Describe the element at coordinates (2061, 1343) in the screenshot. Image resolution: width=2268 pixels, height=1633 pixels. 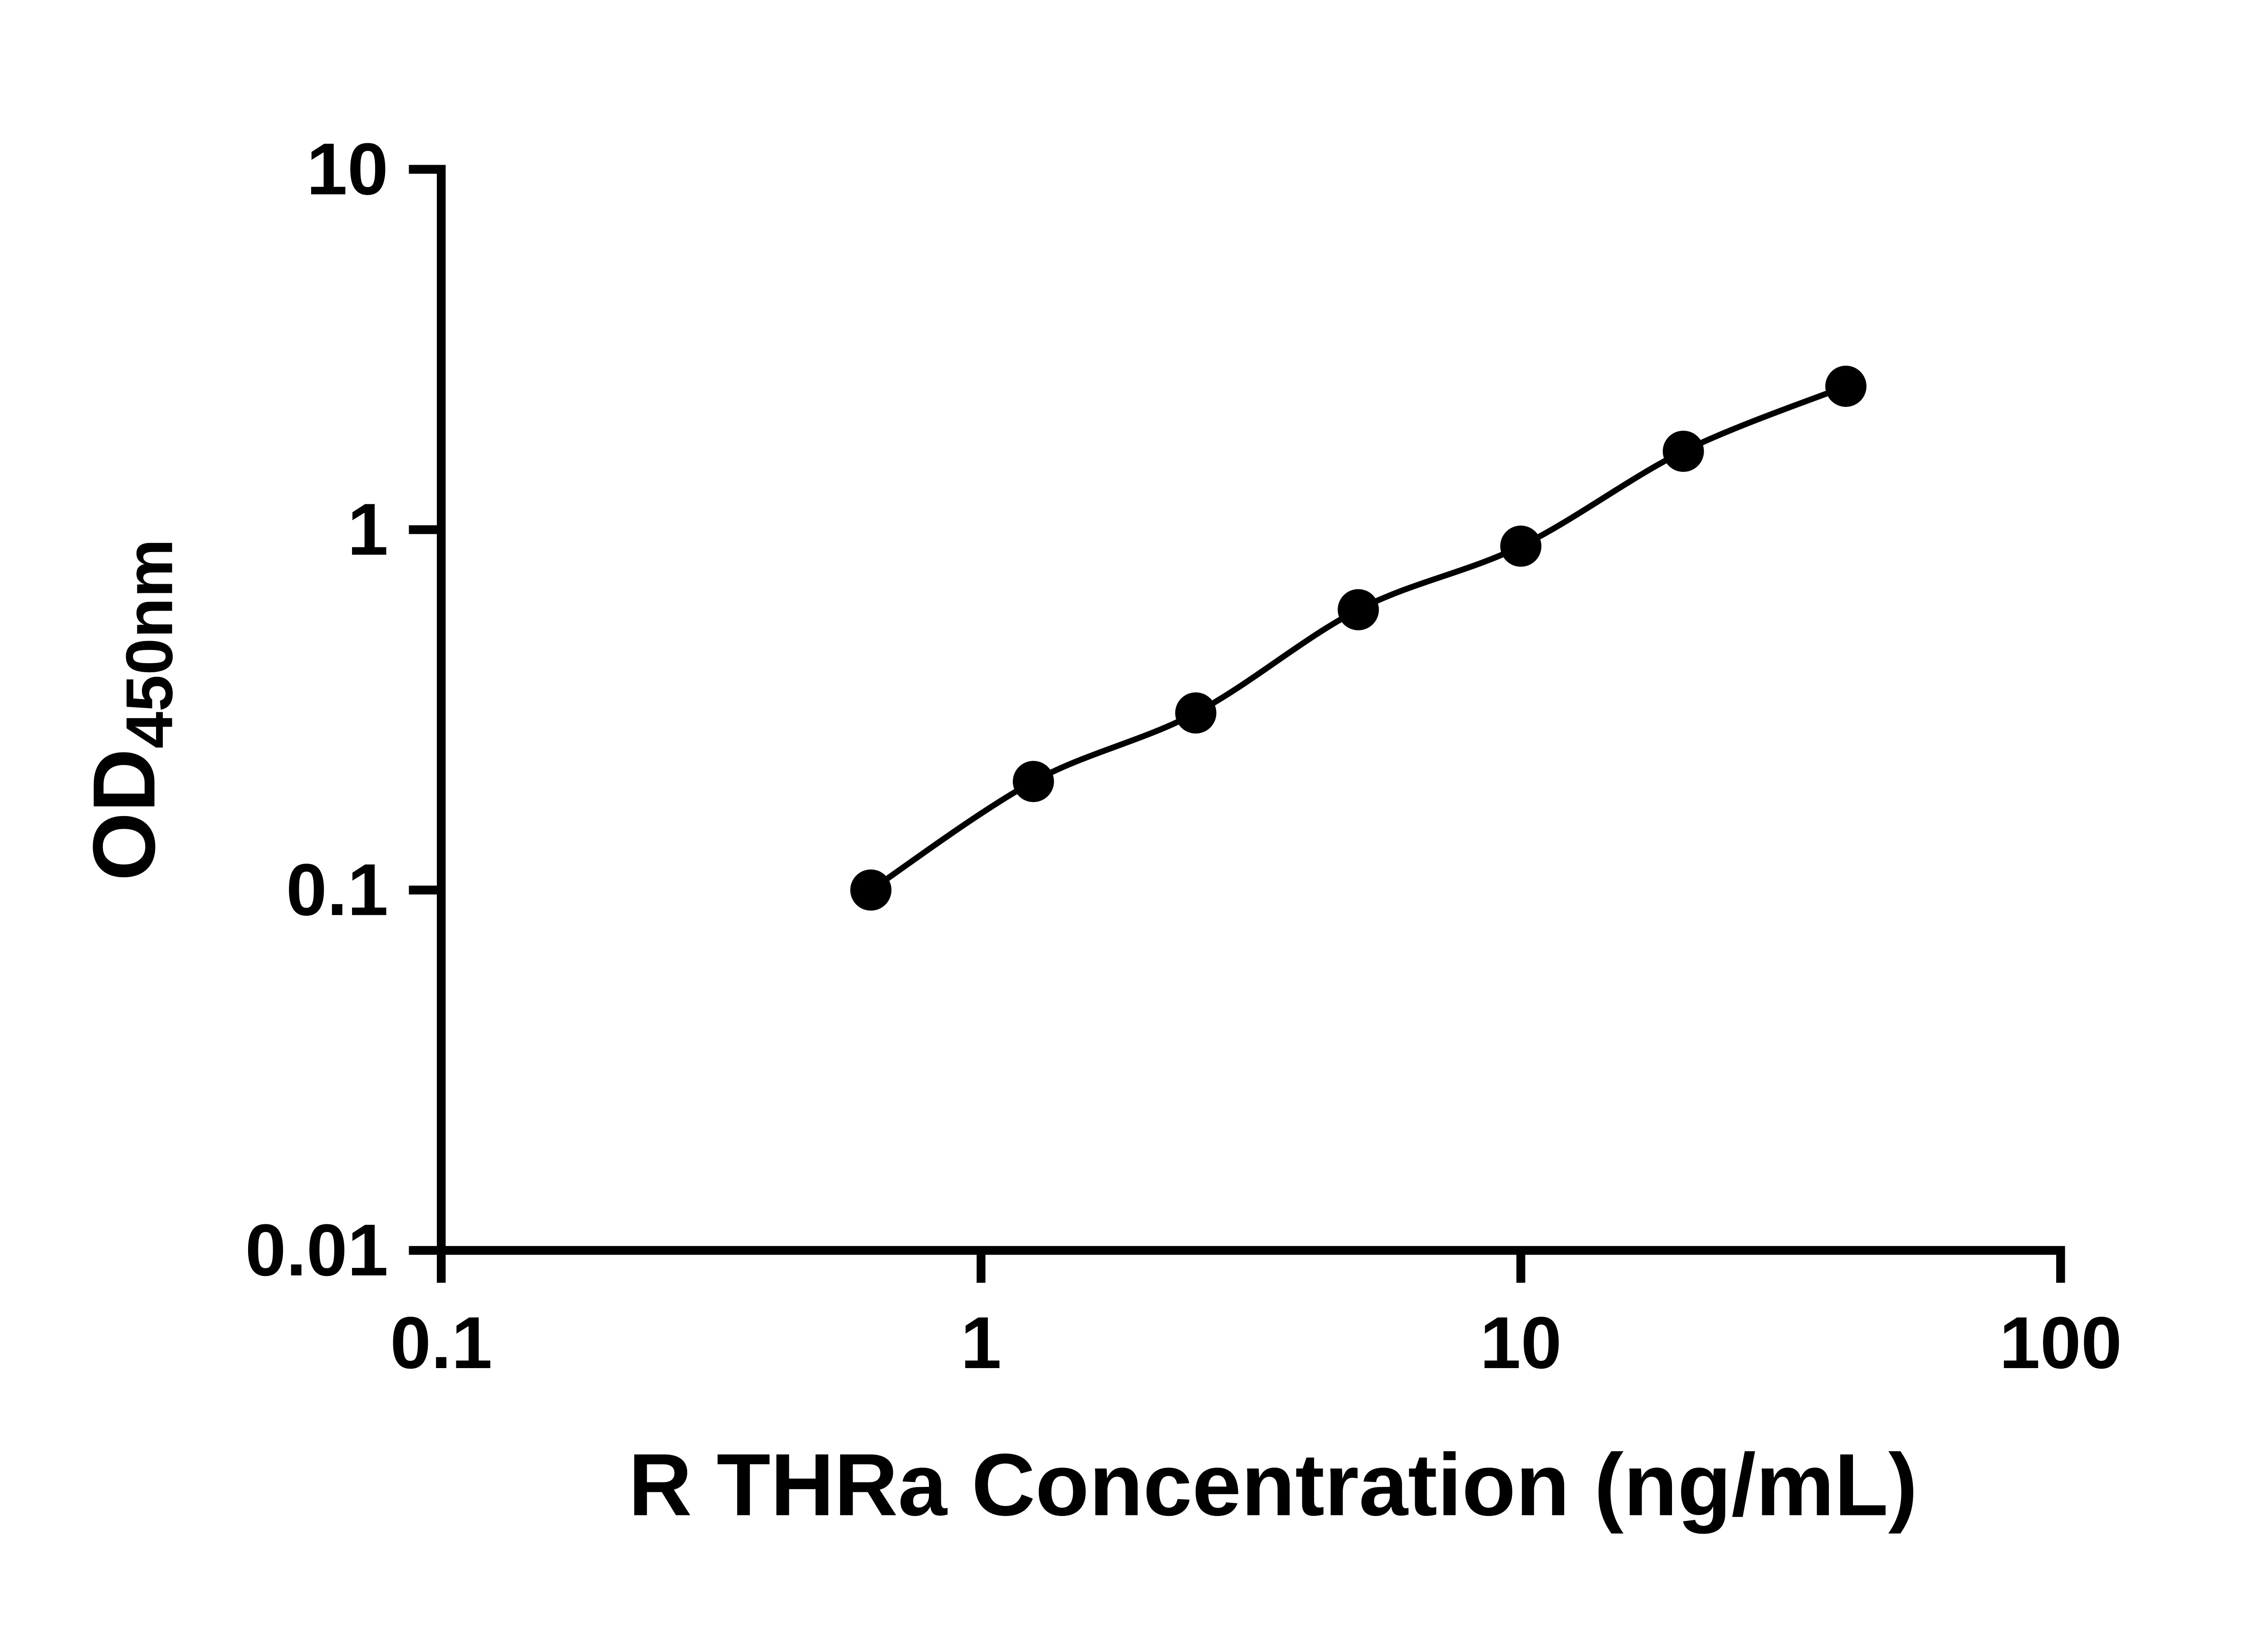
I see `x-tick-label: 100` at that location.